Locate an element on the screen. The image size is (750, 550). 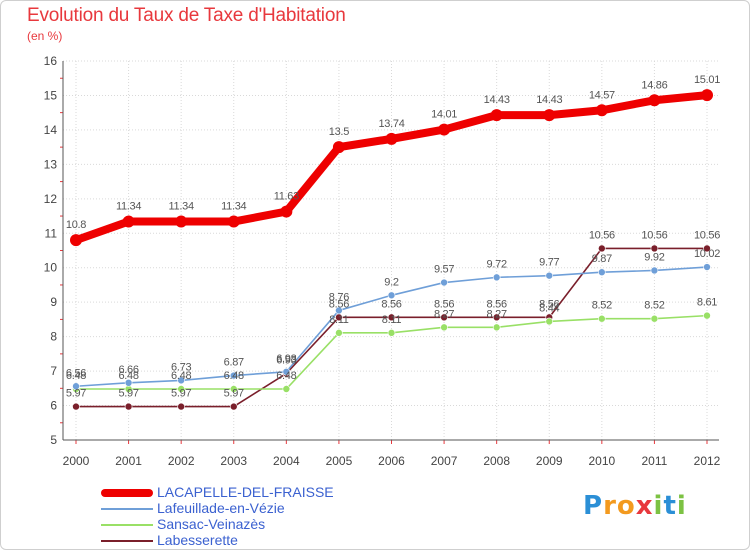
data-label: 8.61 is located at coordinates (707, 303).